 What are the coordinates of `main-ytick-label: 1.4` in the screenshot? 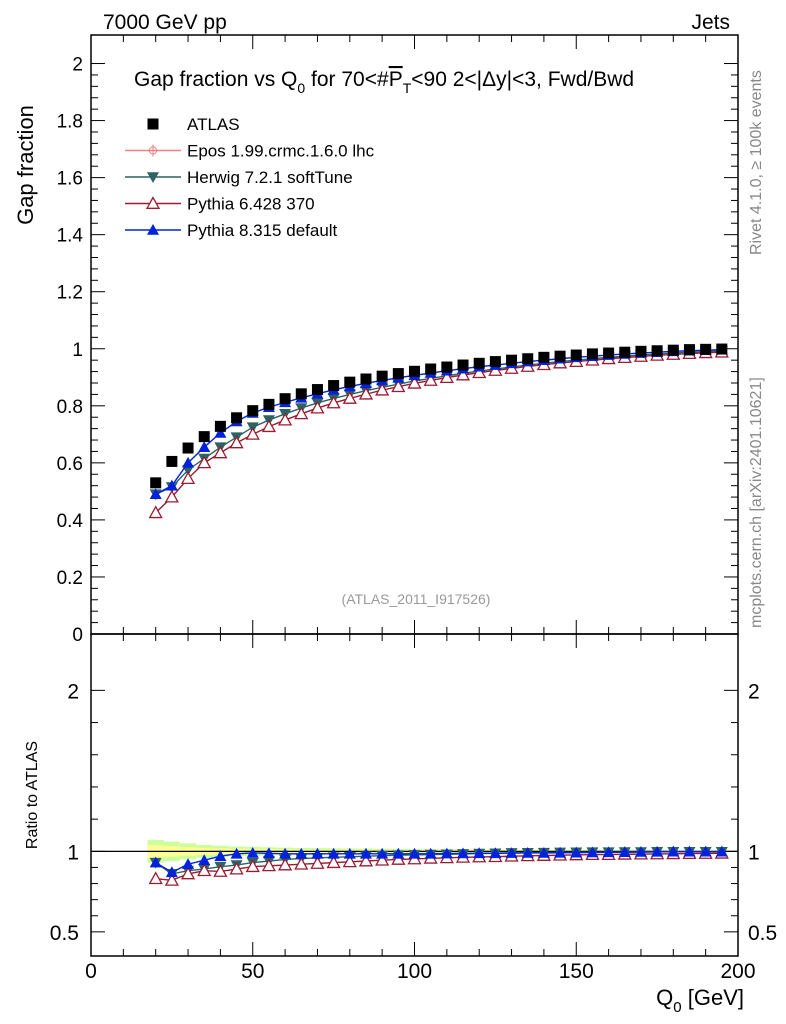 It's located at (70, 236).